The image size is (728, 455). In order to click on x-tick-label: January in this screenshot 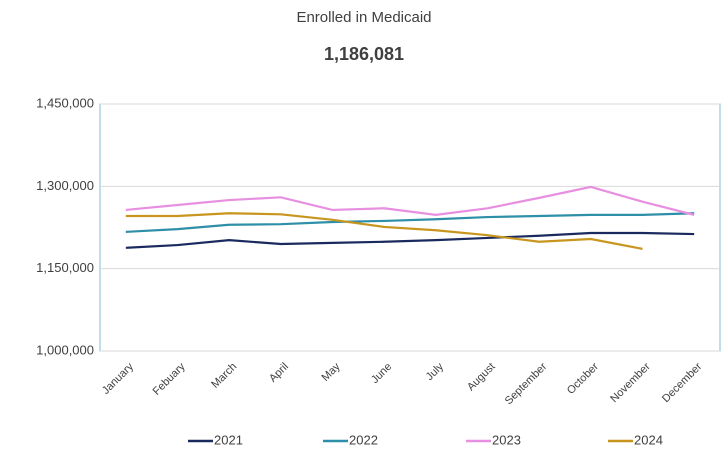, I will do `click(118, 378)`.